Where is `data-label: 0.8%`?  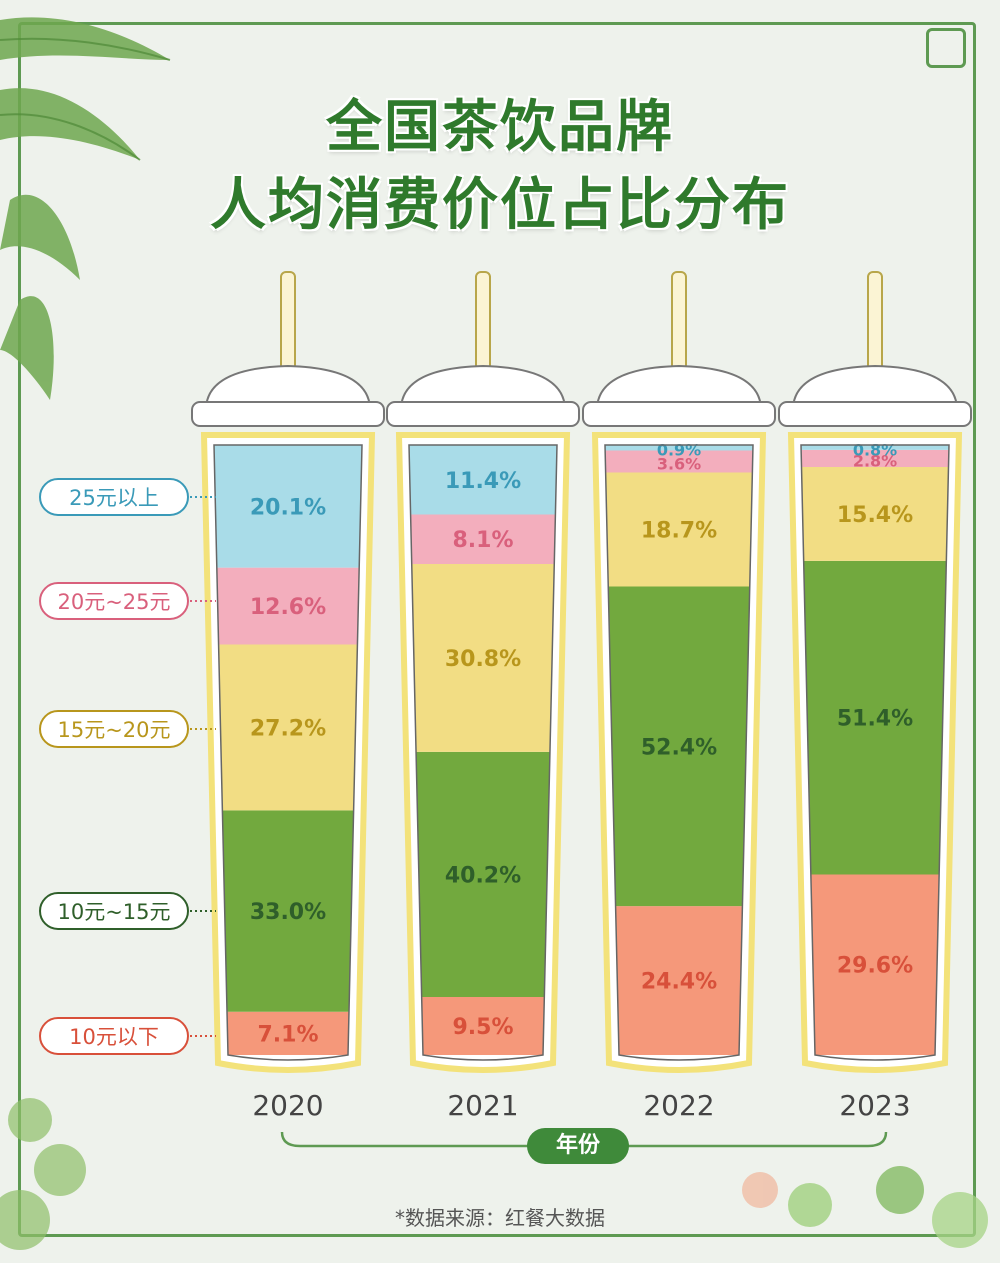 data-label: 0.8% is located at coordinates (875, 449).